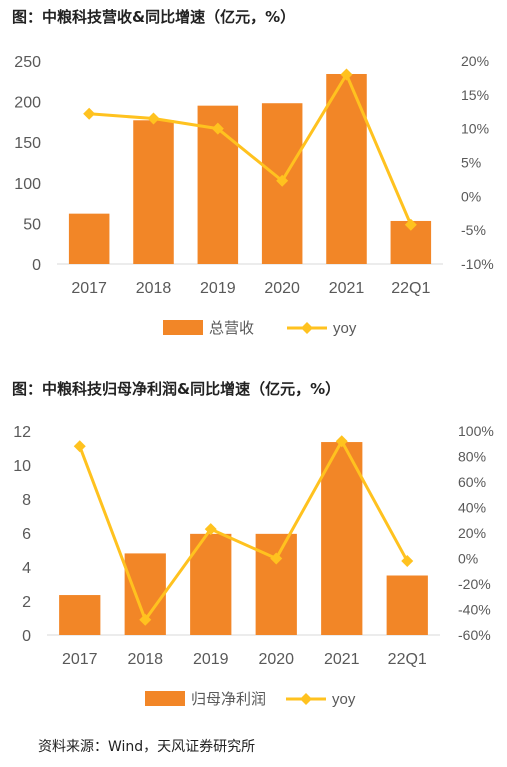  What do you see at coordinates (26, 602) in the screenshot?
I see `y-tick-label: 2` at bounding box center [26, 602].